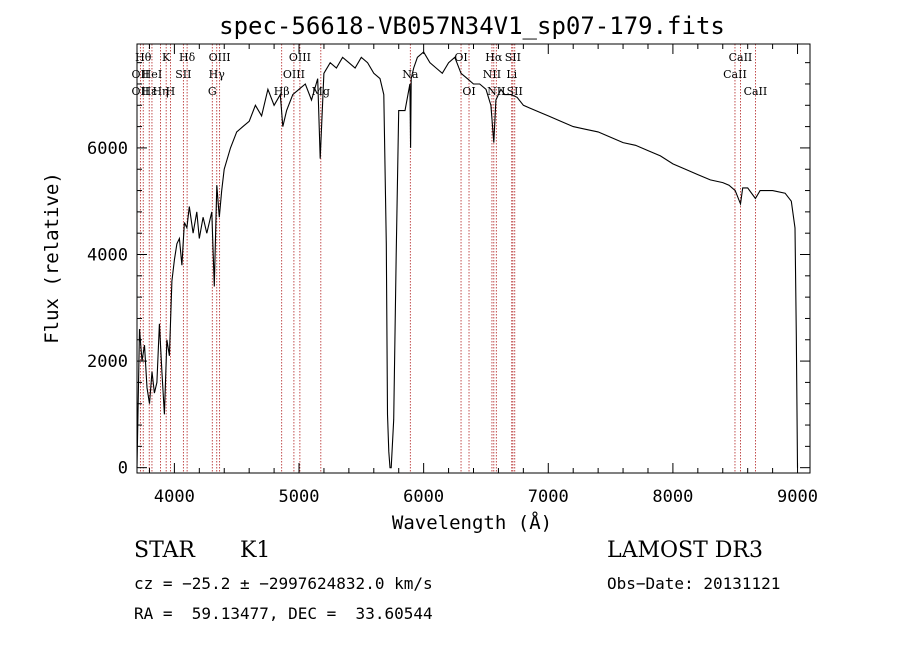 Image resolution: width=900 pixels, height=649 pixels. Describe the element at coordinates (255, 550) in the screenshot. I see `object-subclass: K1` at that location.